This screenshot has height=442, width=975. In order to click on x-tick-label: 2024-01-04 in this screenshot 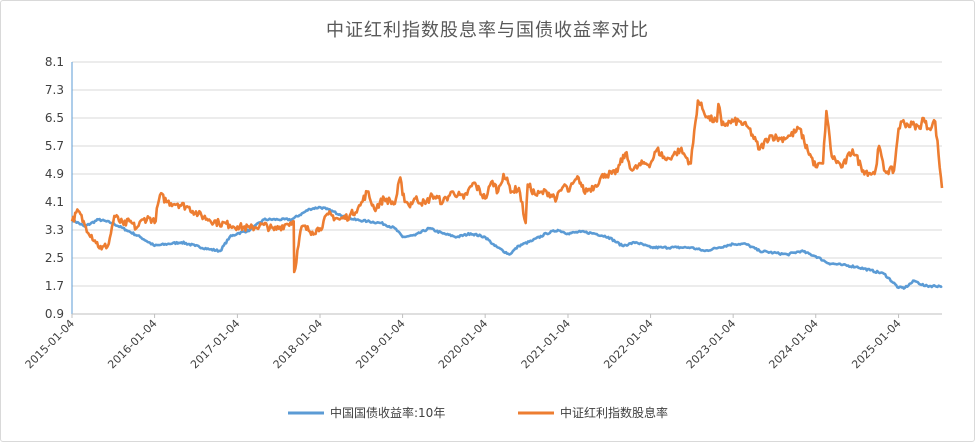, I will do `click(793, 344)`.